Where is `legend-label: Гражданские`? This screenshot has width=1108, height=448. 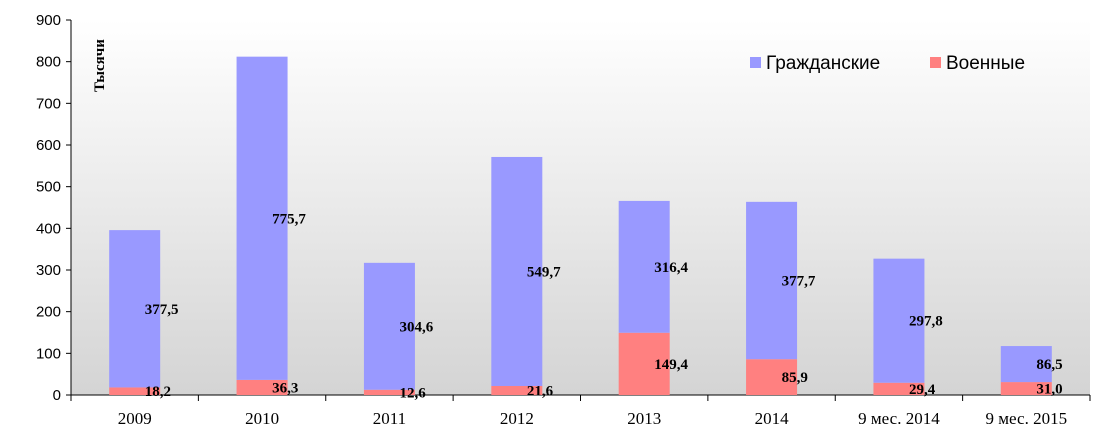 legend-label: Гражданские is located at coordinates (823, 63).